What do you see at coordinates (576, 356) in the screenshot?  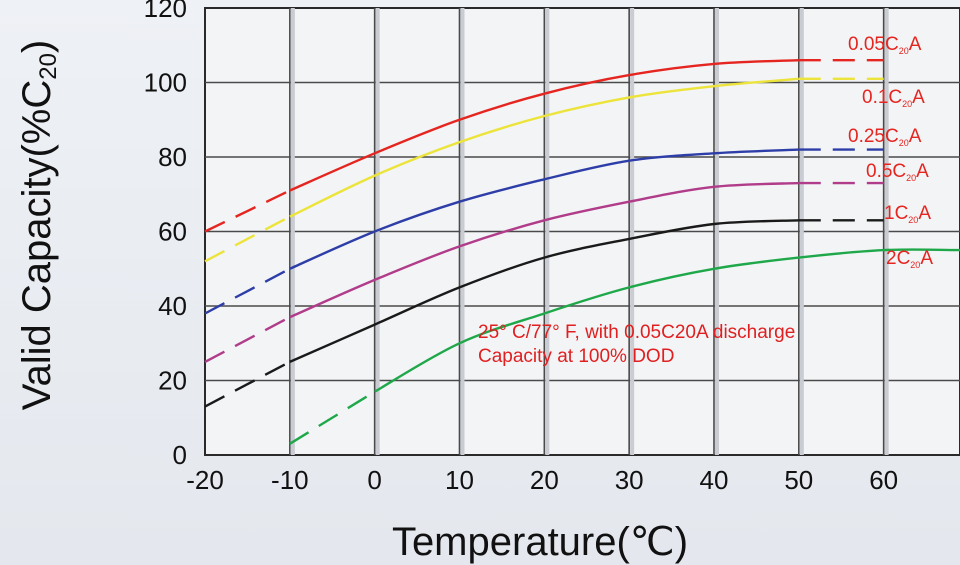 I see `note-line-2: Capacity at 100% DOD` at bounding box center [576, 356].